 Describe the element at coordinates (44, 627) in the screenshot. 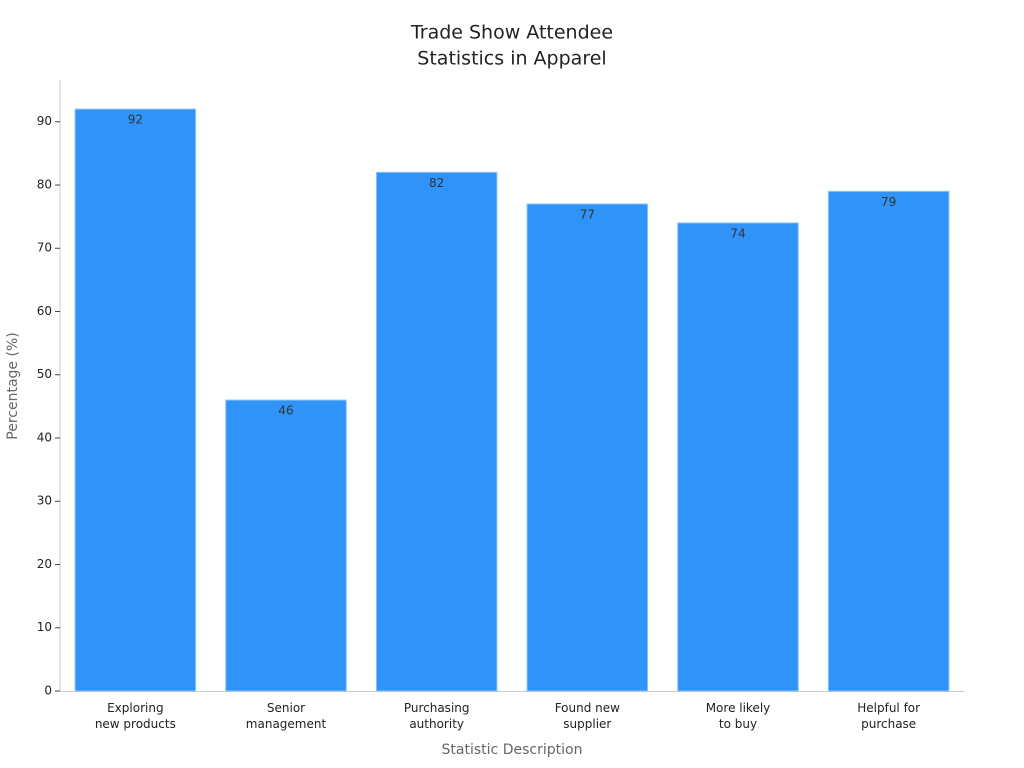

I see `y-tick-label: 10` at that location.